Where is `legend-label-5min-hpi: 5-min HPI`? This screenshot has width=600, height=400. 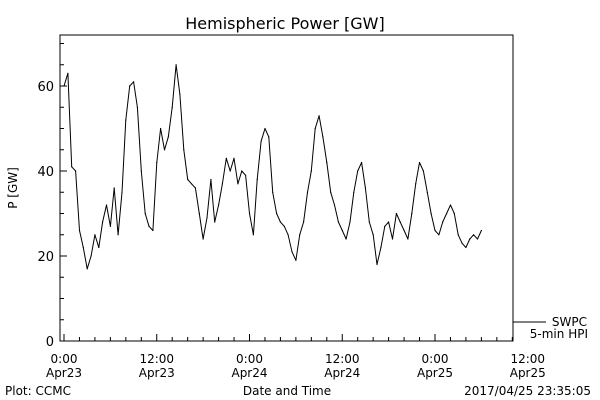
legend-label-5min-hpi: 5-min HPI is located at coordinates (559, 334).